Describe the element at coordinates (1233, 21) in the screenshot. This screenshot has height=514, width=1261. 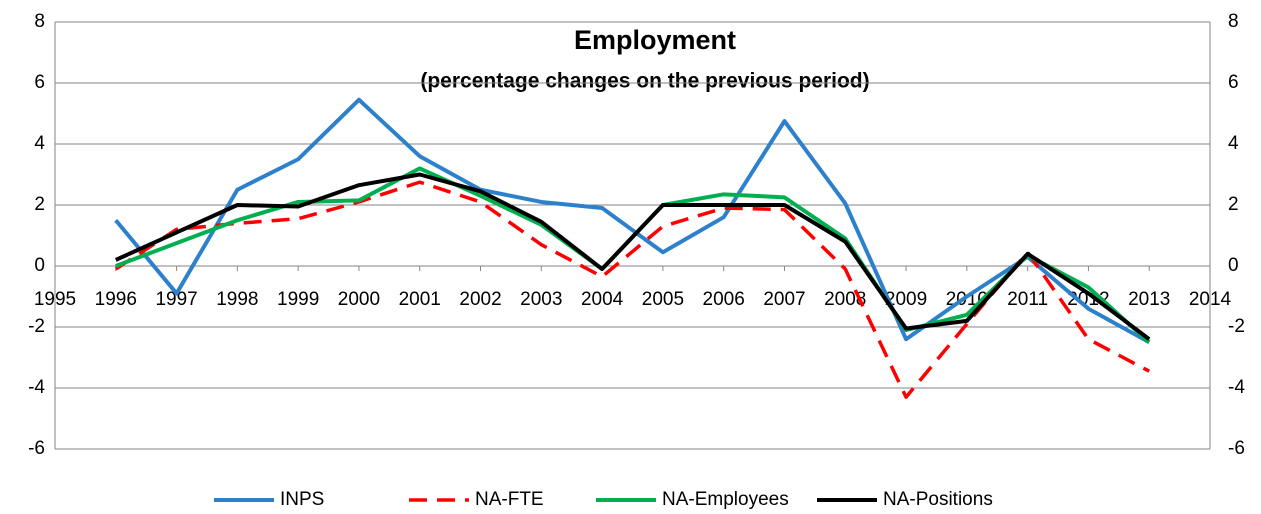
I see `y2-tick-label: 8` at that location.